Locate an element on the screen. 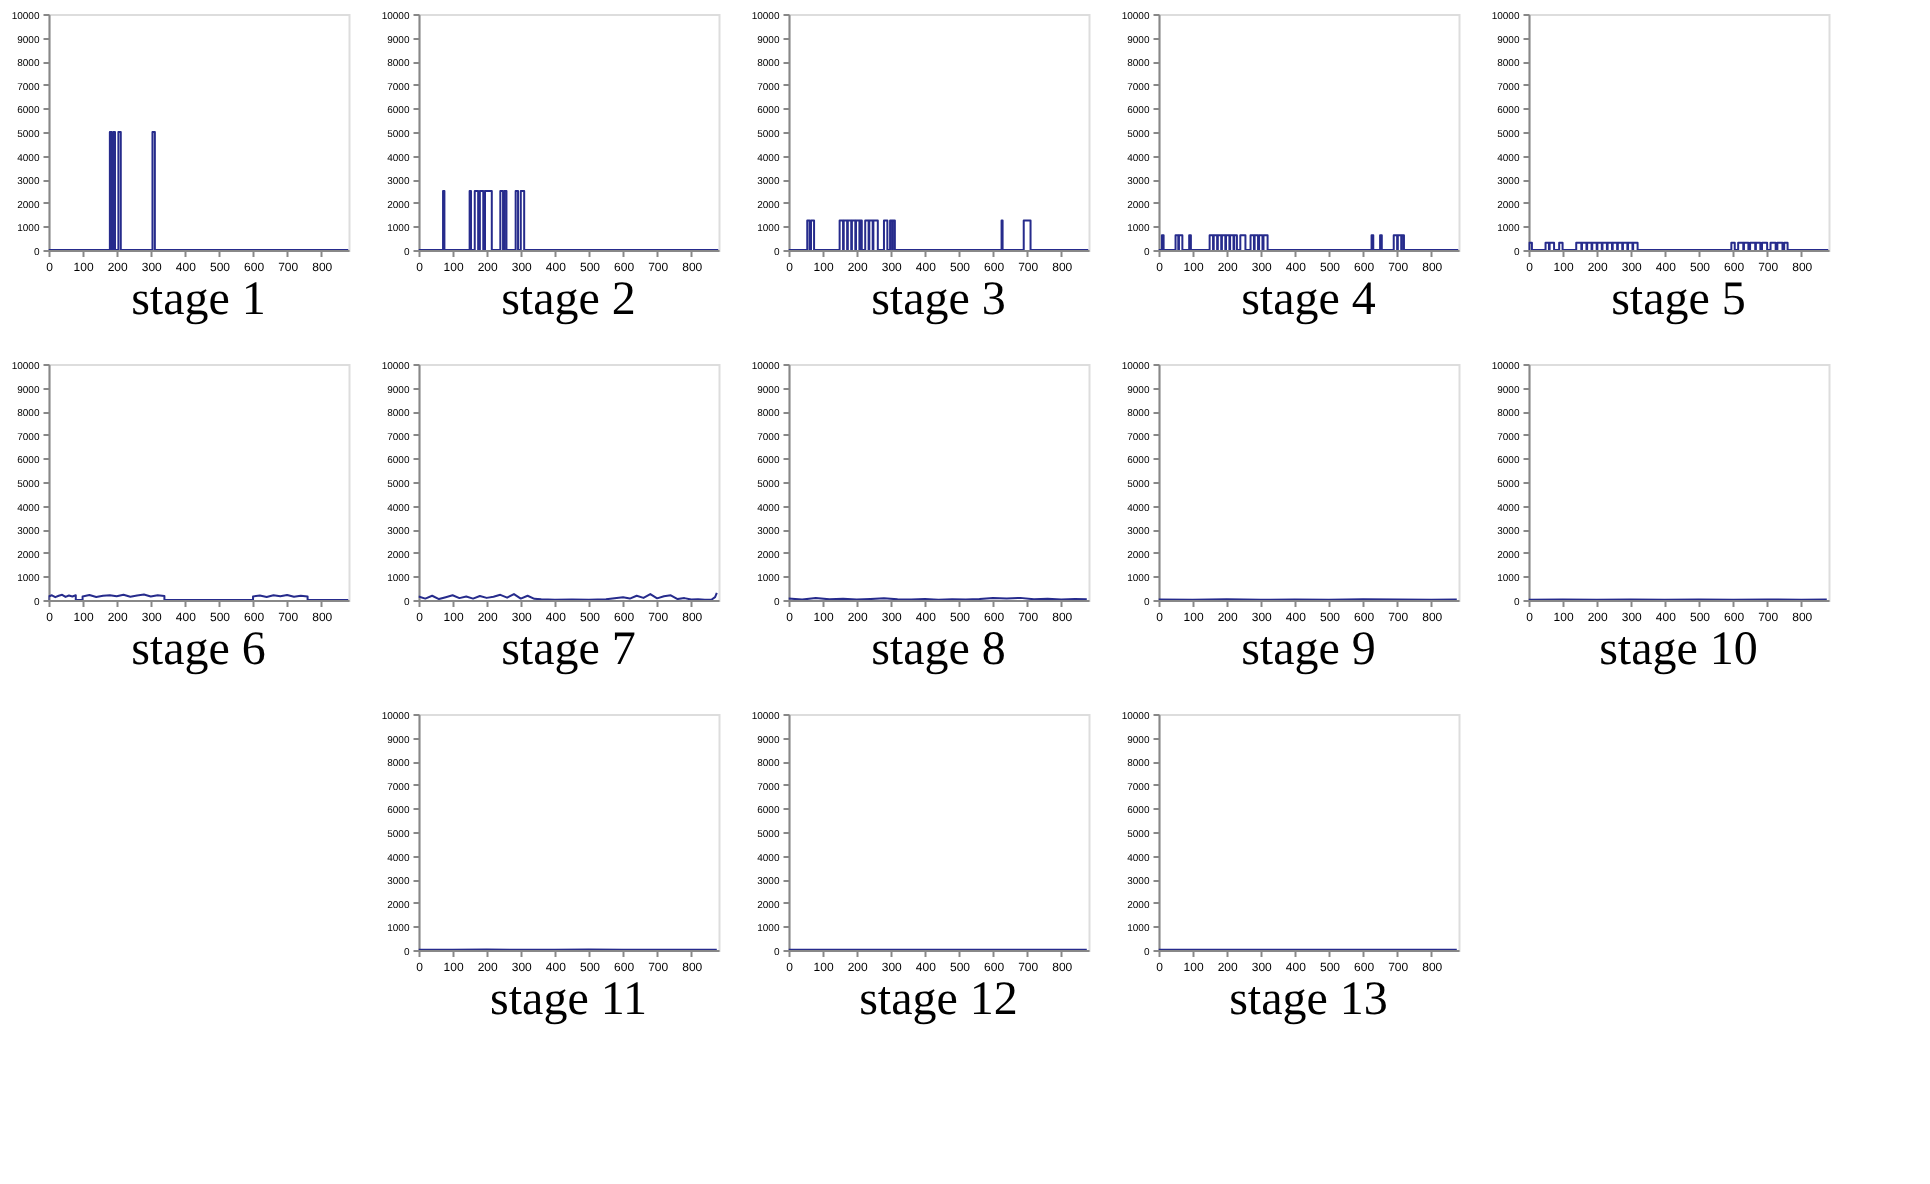  text: stage 11 is located at coordinates (568, 1000).